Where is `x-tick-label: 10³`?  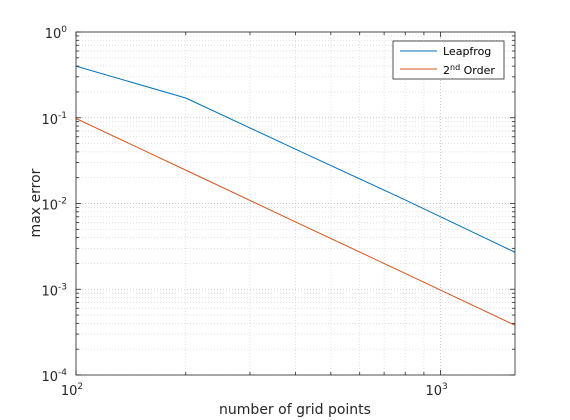 x-tick-label: 10³ is located at coordinates (436, 390).